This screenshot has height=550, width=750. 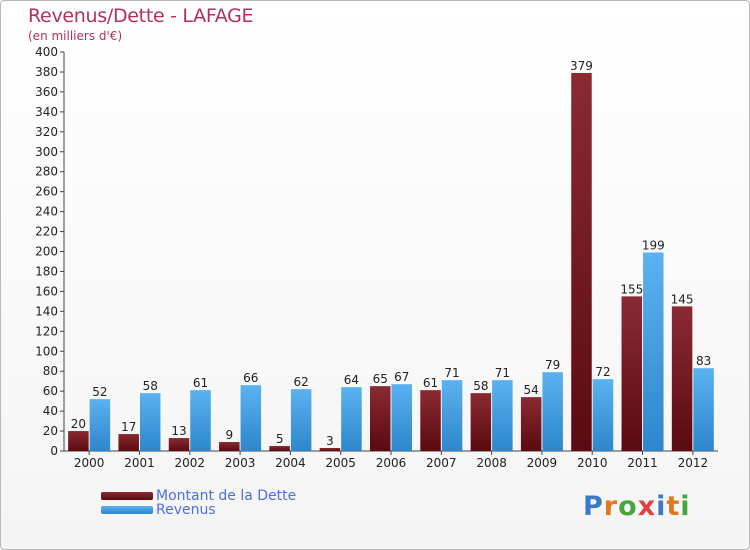 What do you see at coordinates (593, 506) in the screenshot?
I see `logo-letter: P` at bounding box center [593, 506].